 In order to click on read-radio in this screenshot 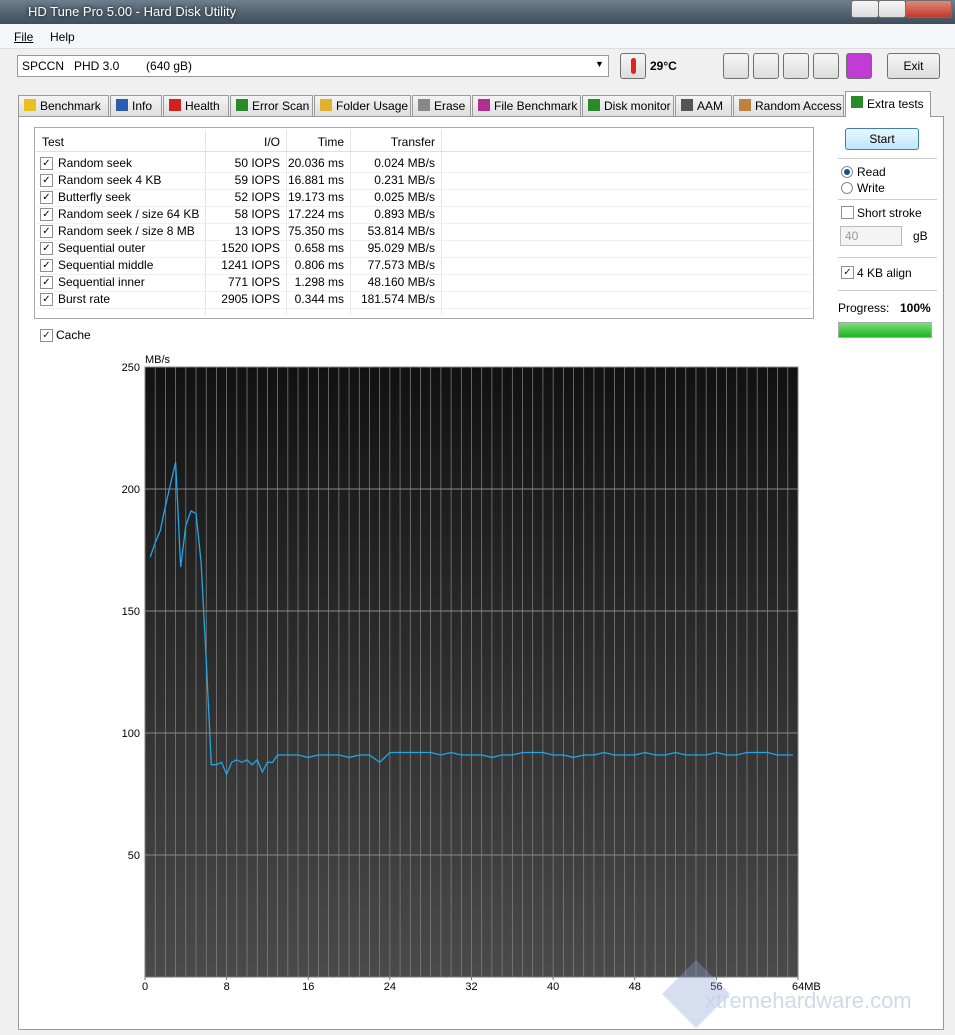, I will do `click(847, 172)`.